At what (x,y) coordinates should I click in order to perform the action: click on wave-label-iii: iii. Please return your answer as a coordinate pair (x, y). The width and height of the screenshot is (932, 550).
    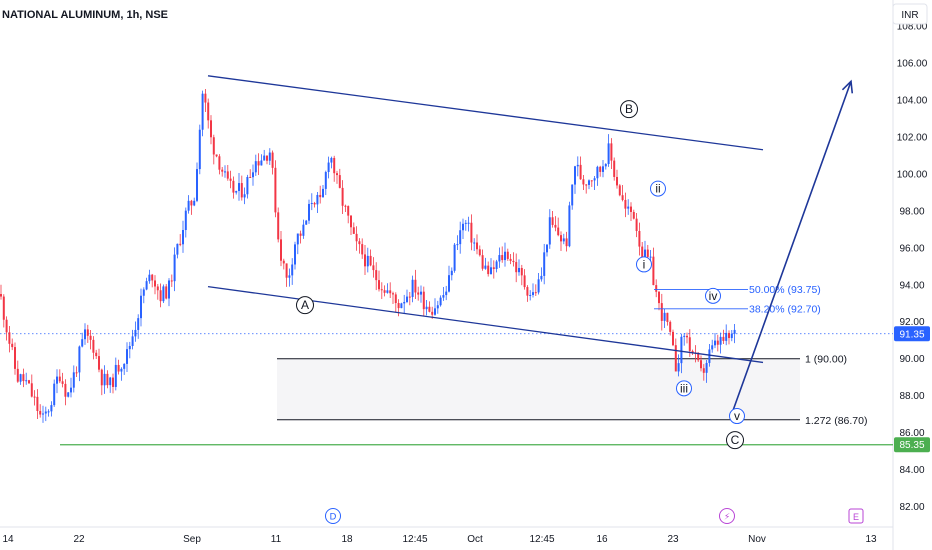
    Looking at the image, I should click on (684, 388).